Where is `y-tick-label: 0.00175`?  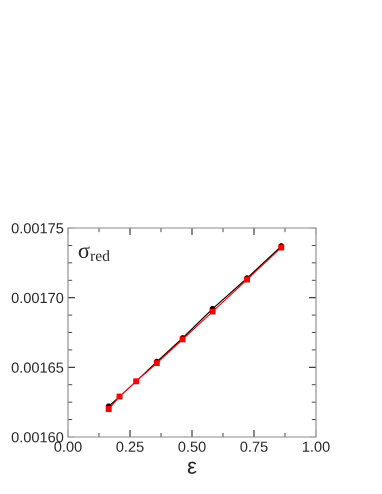
y-tick-label: 0.00175 is located at coordinates (38, 228).